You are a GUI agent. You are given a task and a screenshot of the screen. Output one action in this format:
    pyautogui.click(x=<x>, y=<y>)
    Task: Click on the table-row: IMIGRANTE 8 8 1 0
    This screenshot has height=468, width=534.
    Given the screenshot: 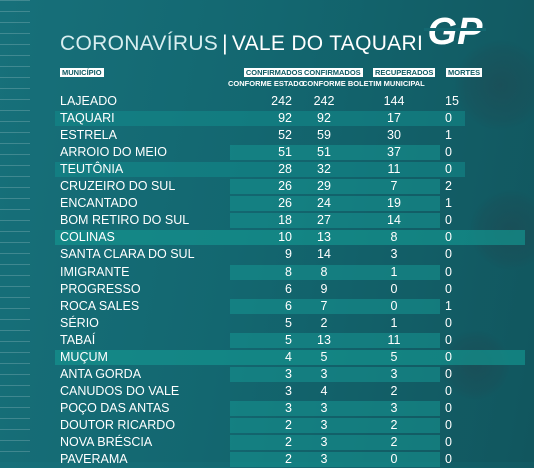 What is the action you would take?
    pyautogui.click(x=260, y=272)
    